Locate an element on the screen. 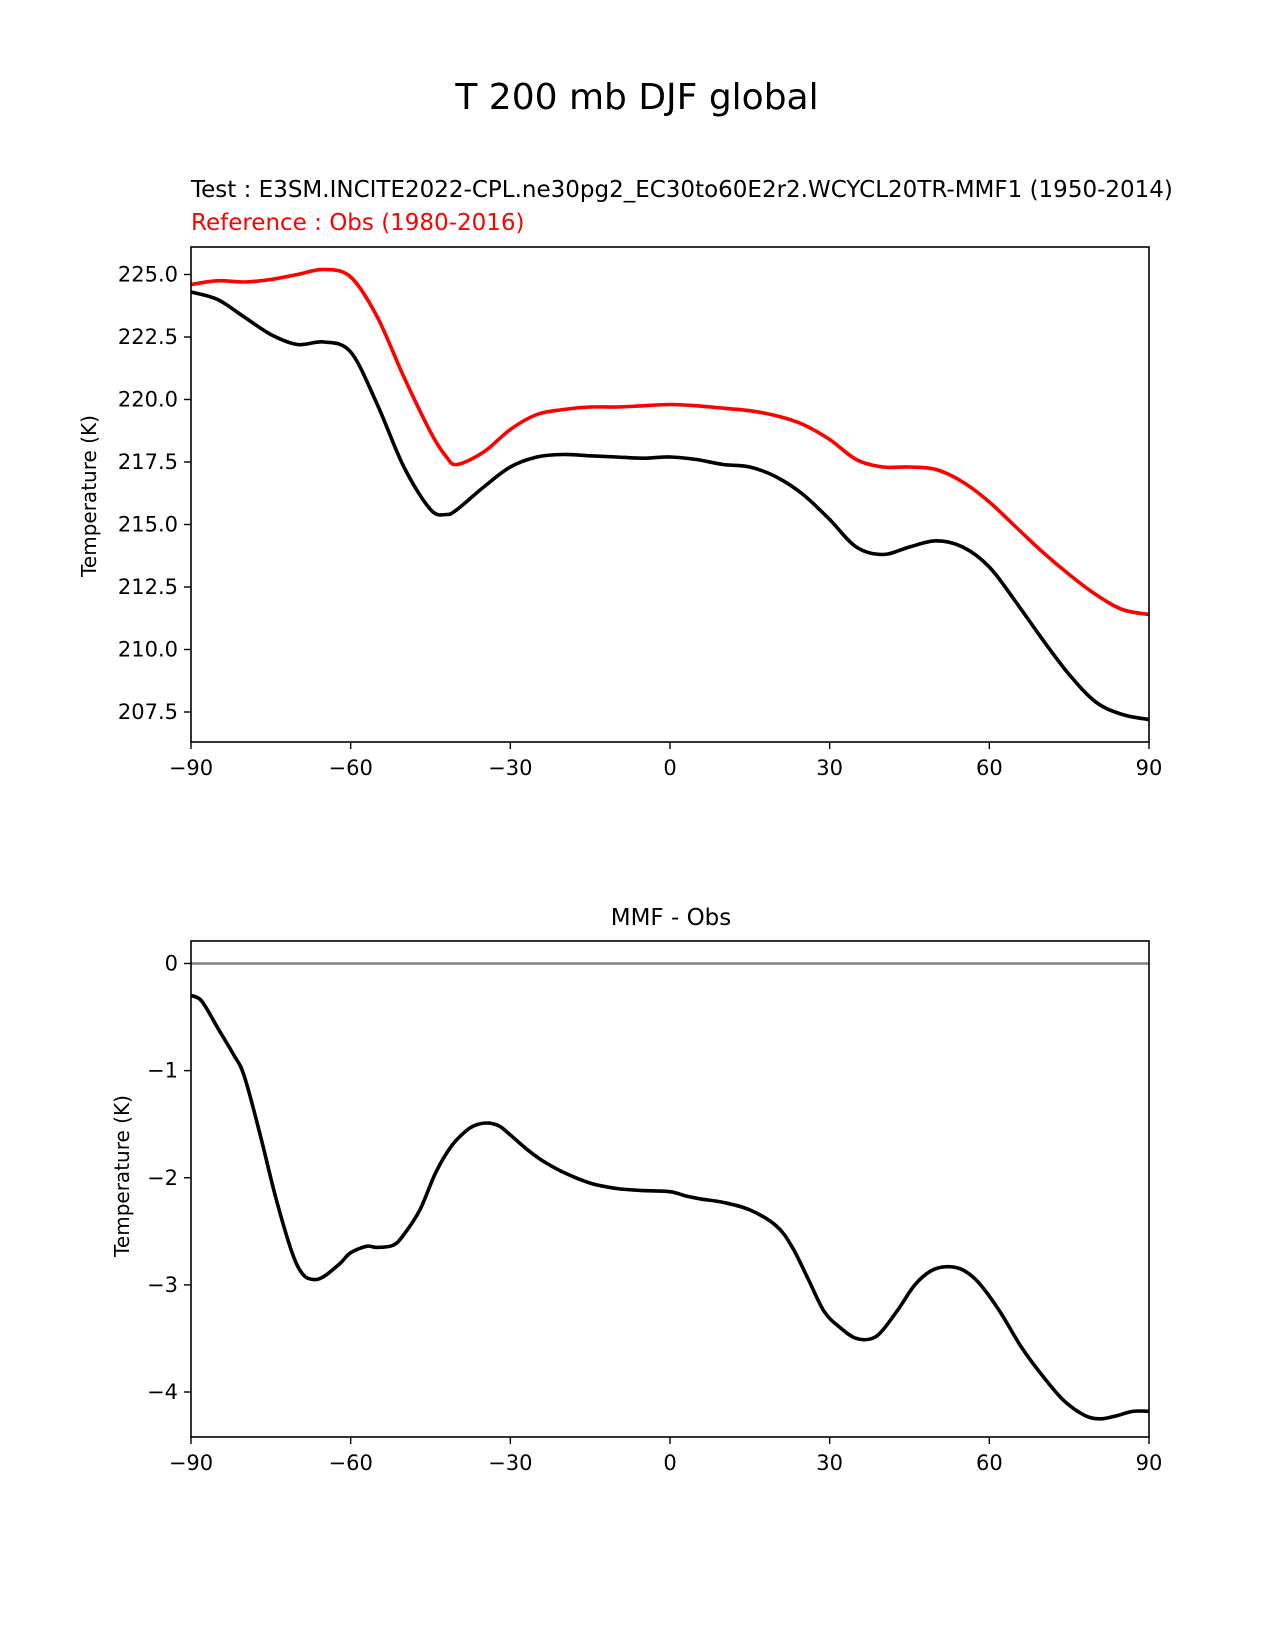 This screenshot has height=1650, width=1275. bottom-xtick-label: 60 is located at coordinates (989, 1463).